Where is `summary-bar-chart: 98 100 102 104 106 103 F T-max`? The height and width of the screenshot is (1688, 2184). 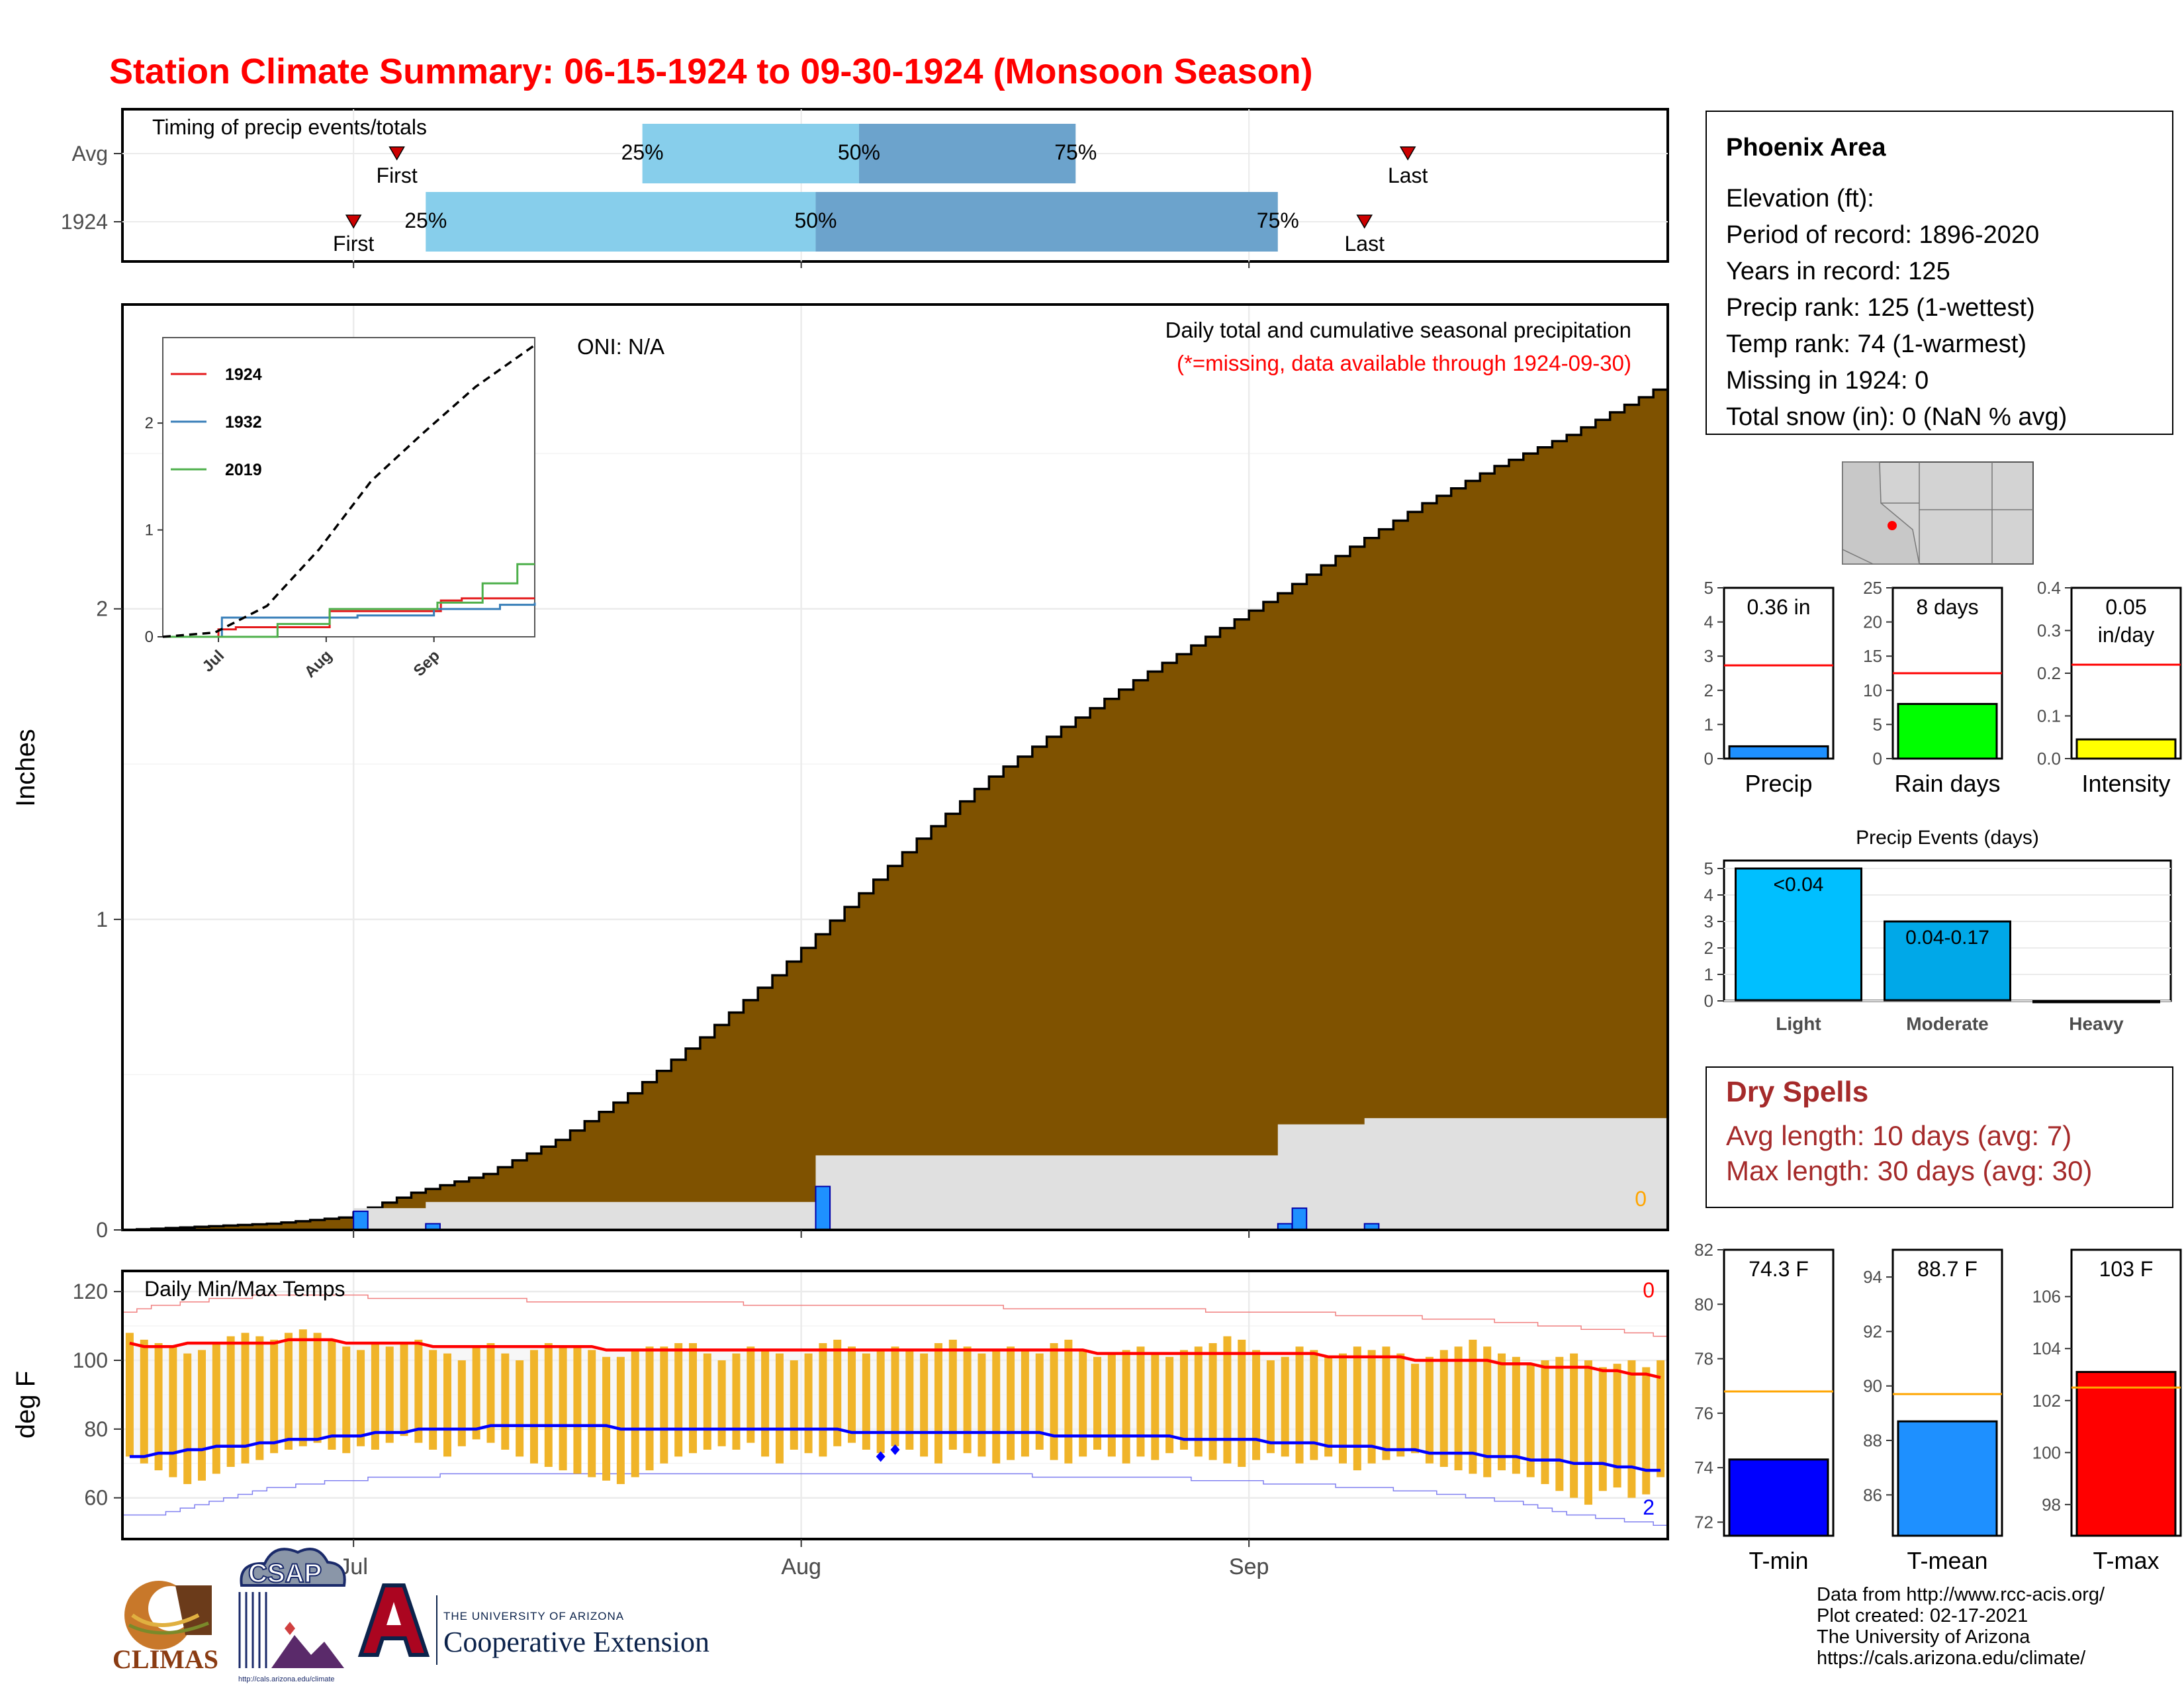
summary-bar-chart: 98 100 102 104 106 103 F T-max is located at coordinates (2107, 1411).